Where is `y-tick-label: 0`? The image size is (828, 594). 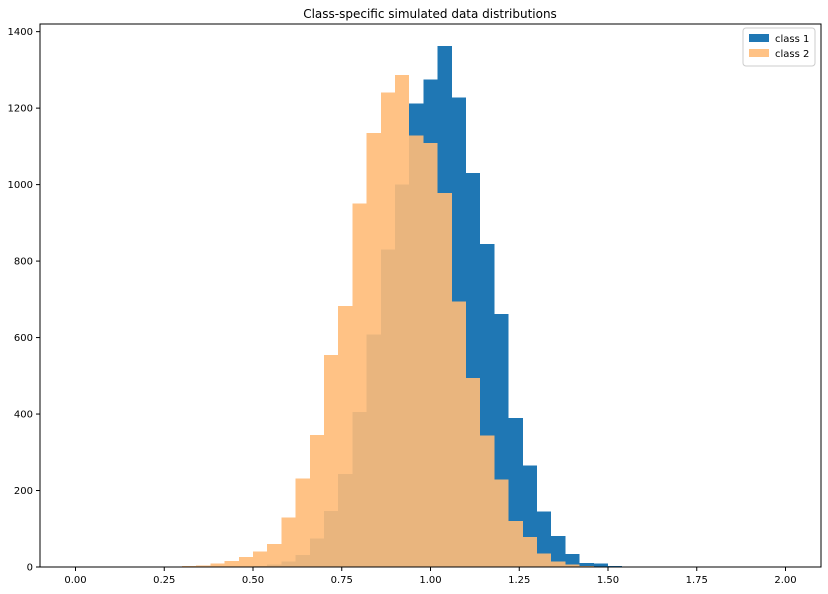
y-tick-label: 0 is located at coordinates (30, 568).